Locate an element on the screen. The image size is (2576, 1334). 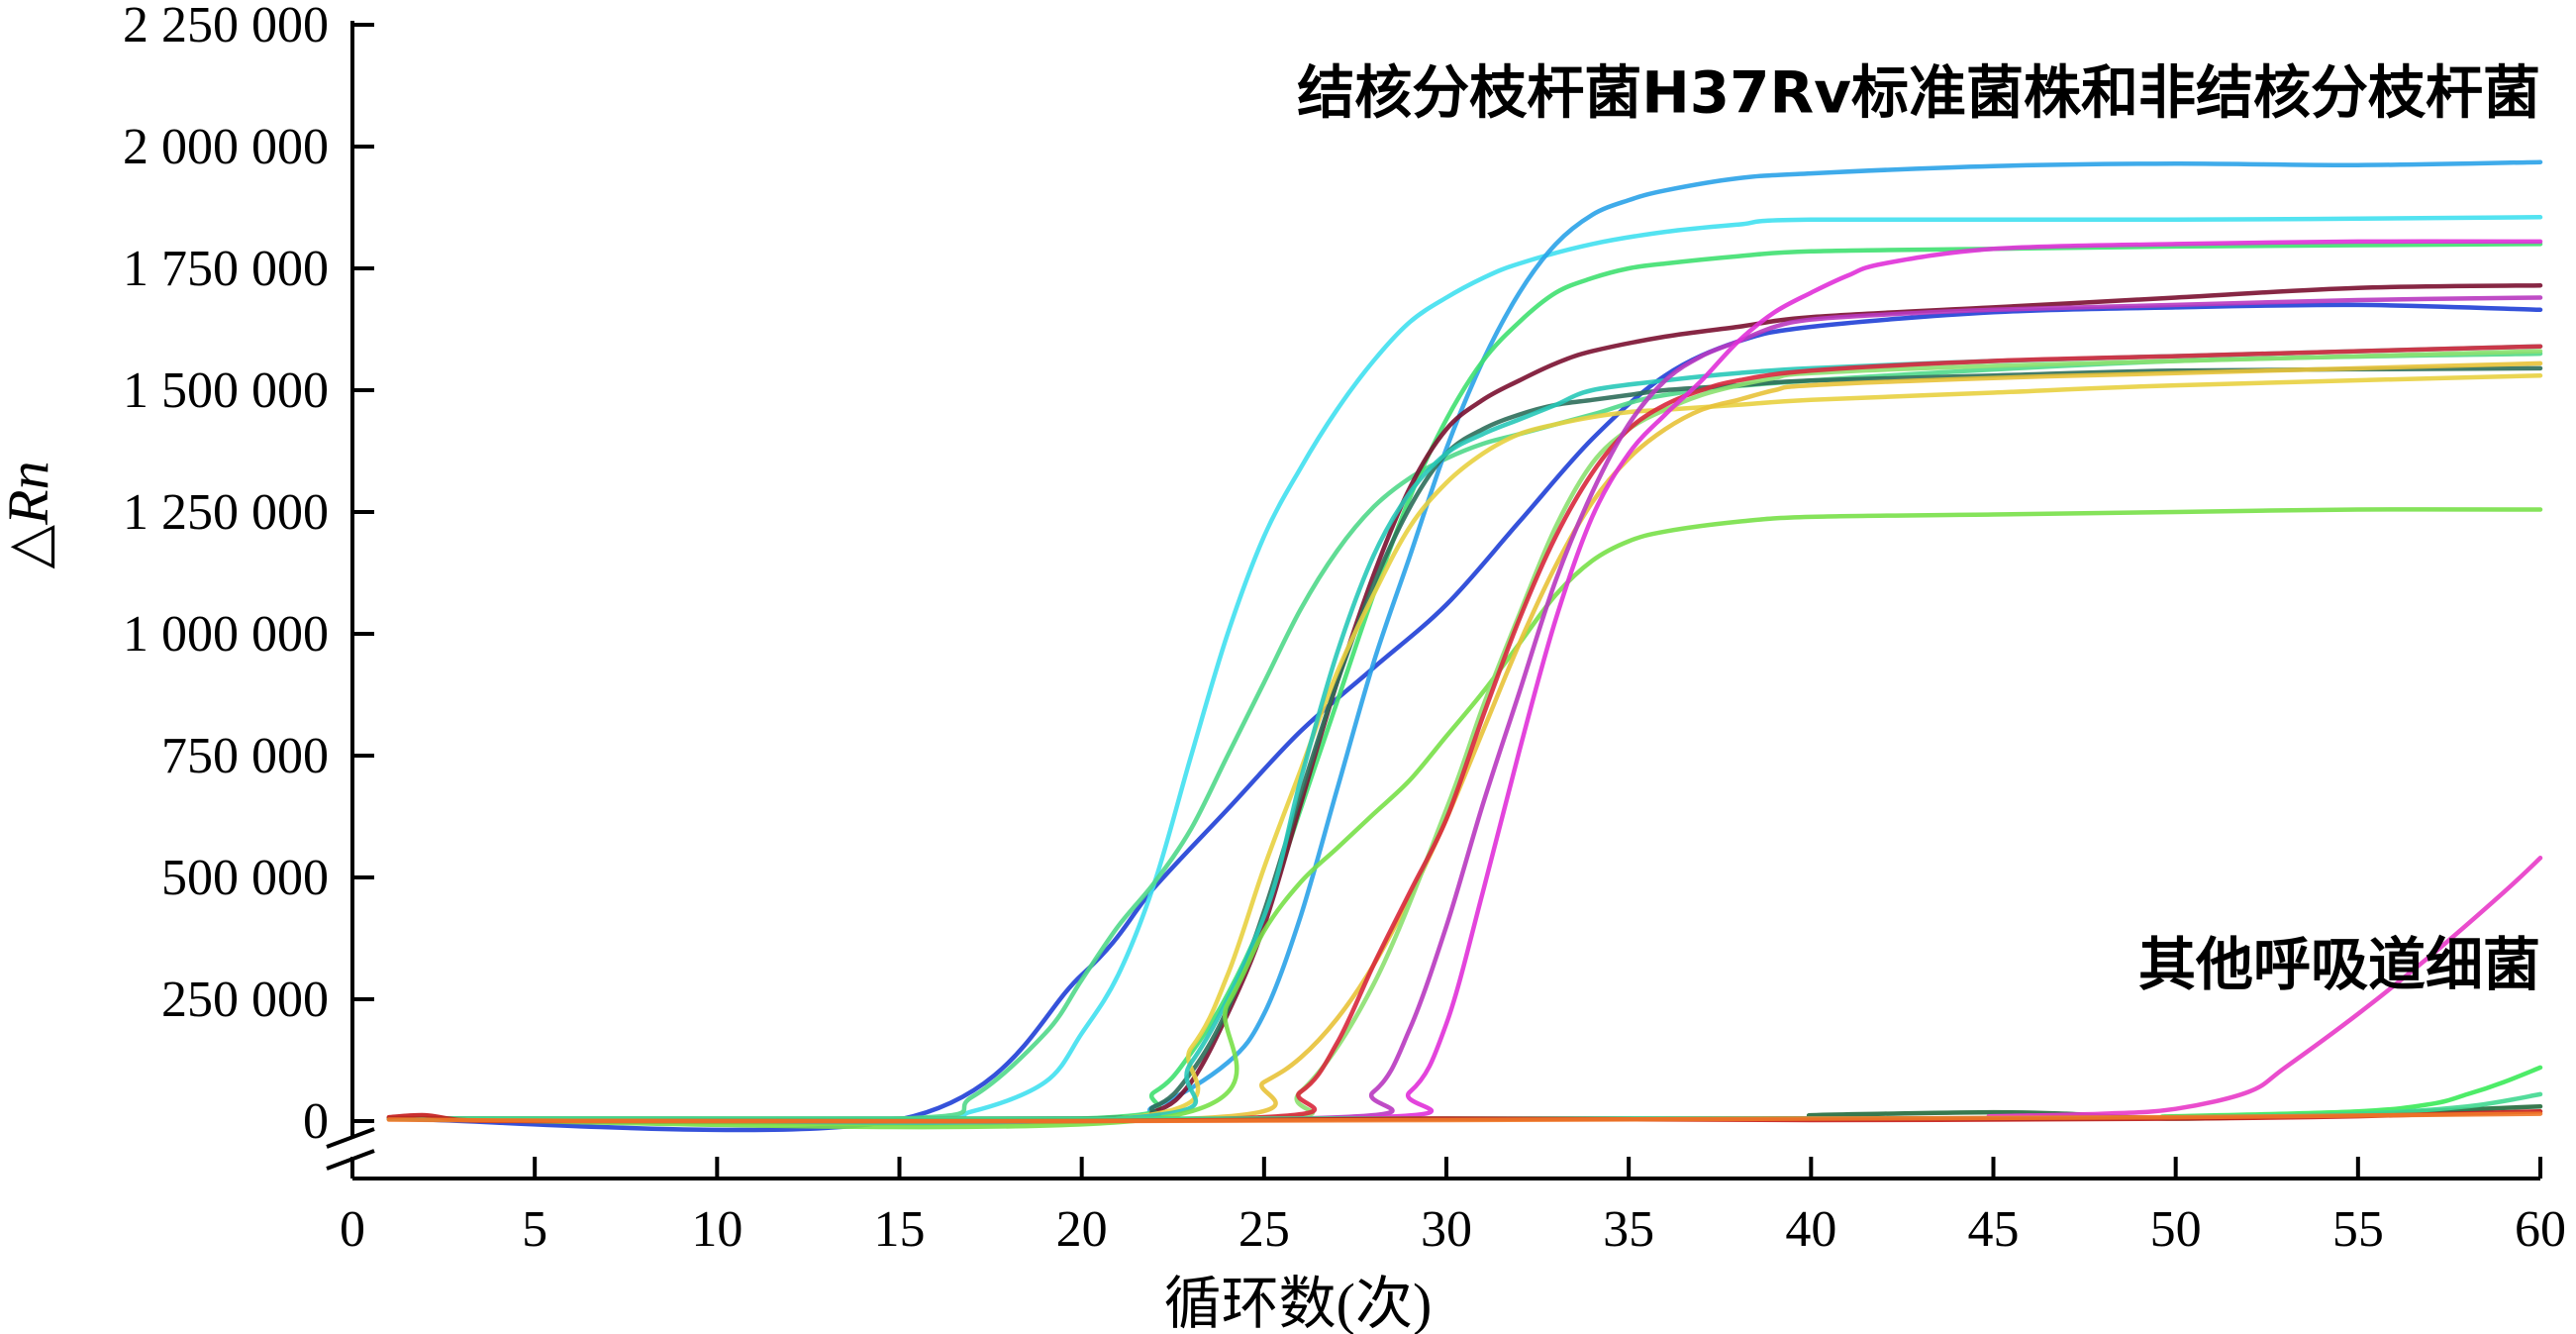
y-tick-label: 2 000 000 is located at coordinates (226, 147).